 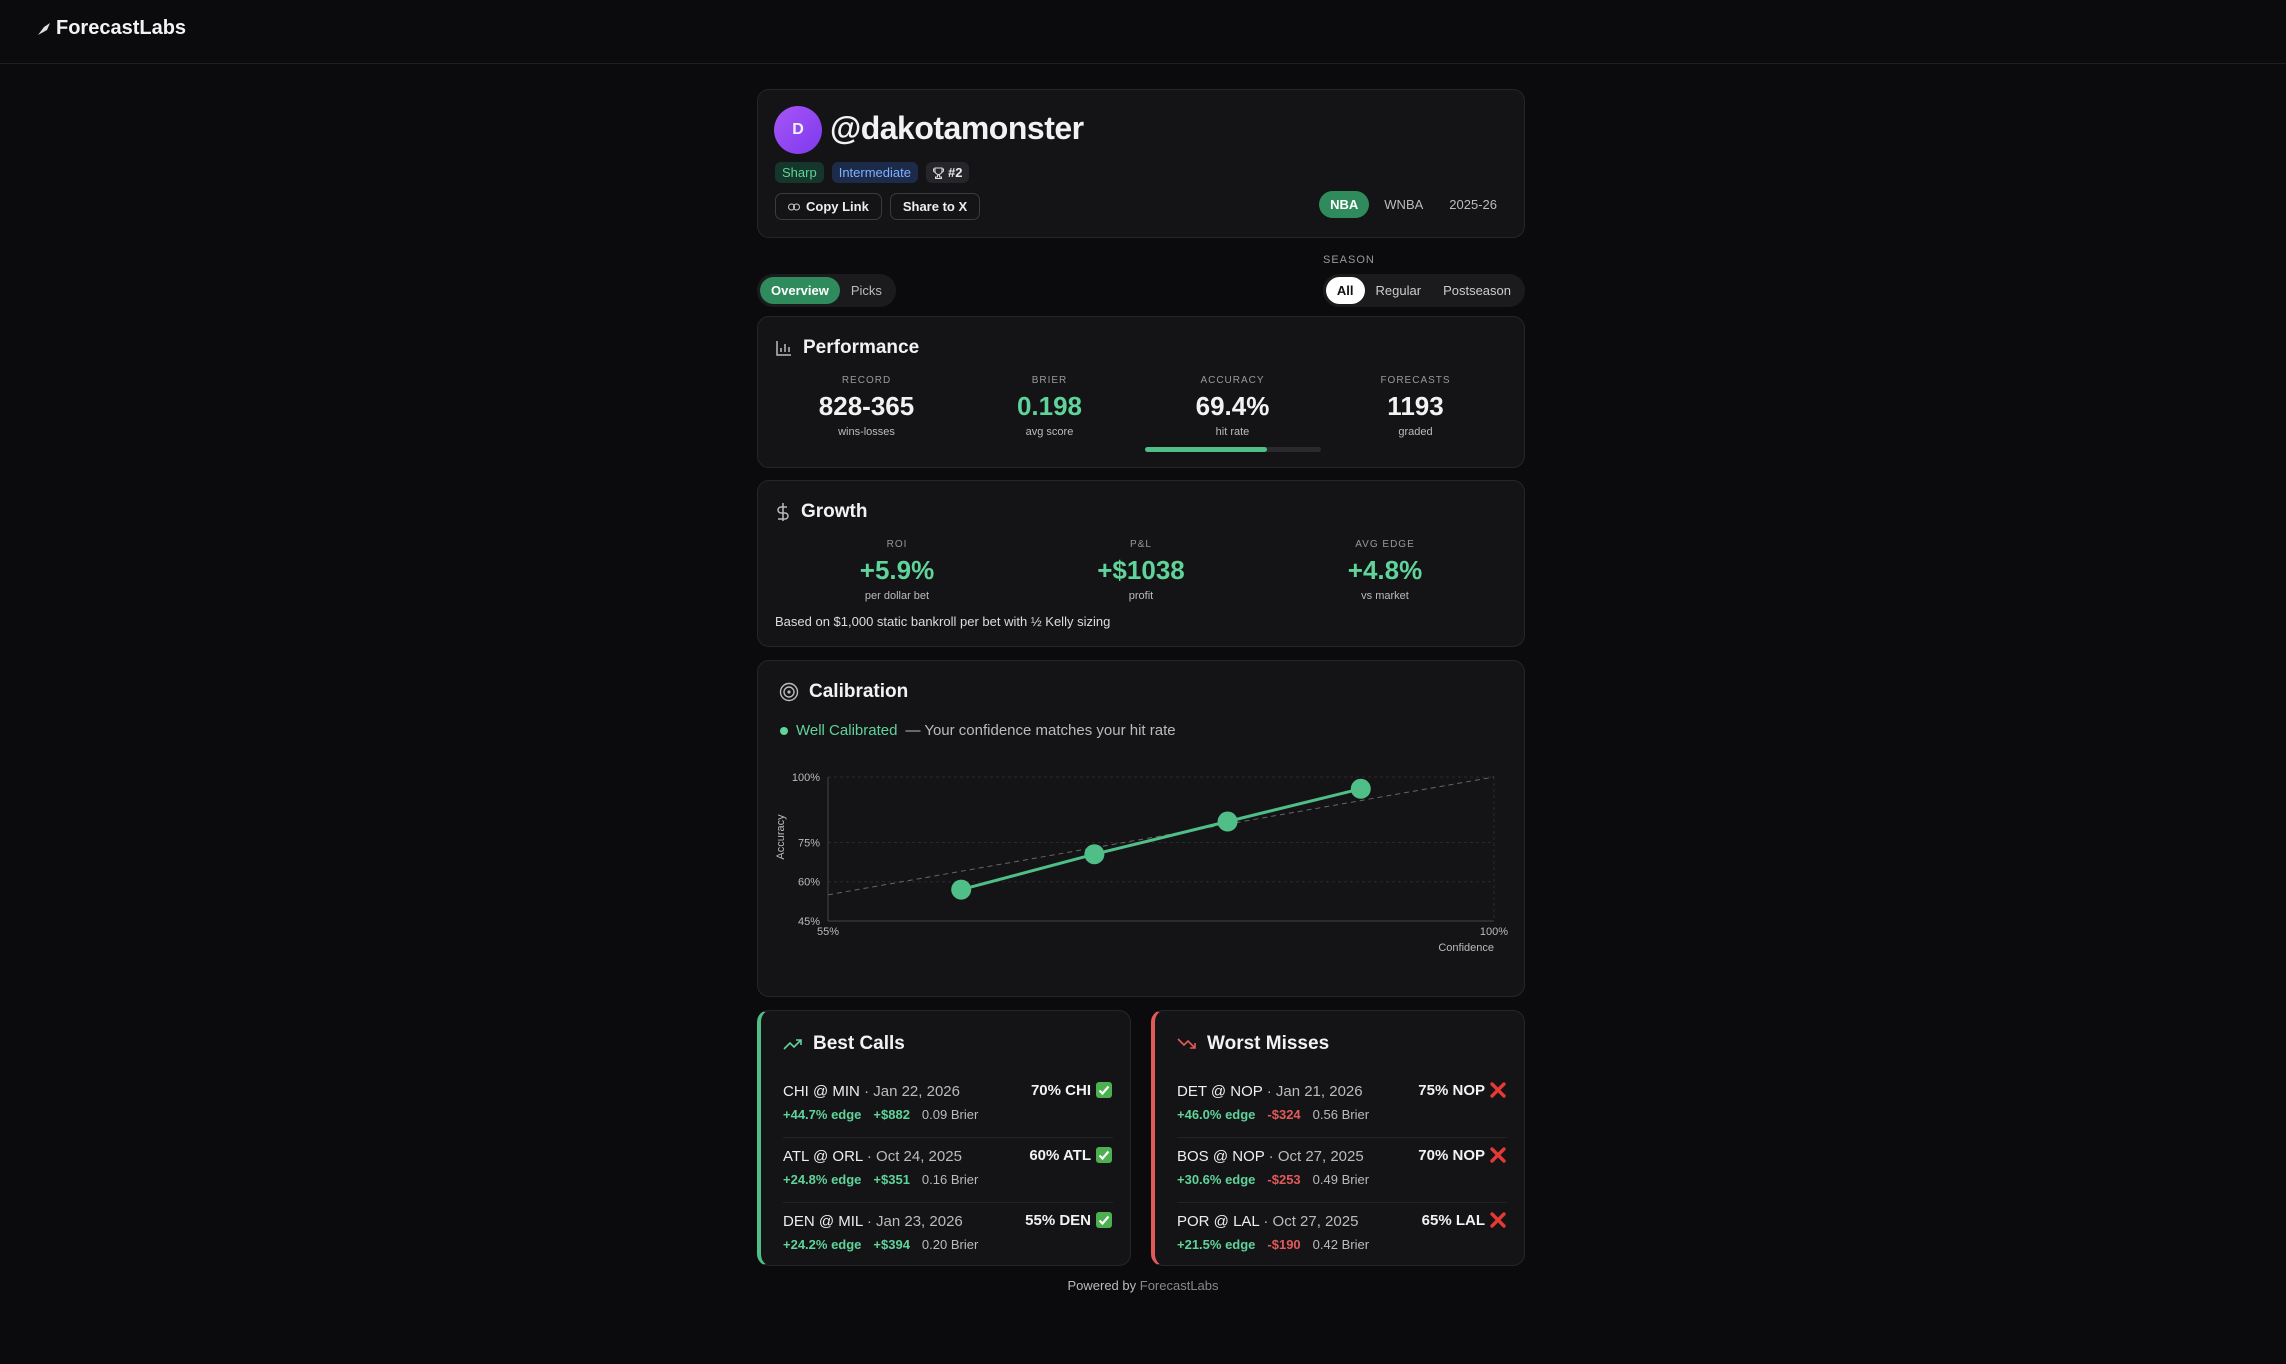 I want to click on stat-value: +$1038, so click(x=1141, y=570).